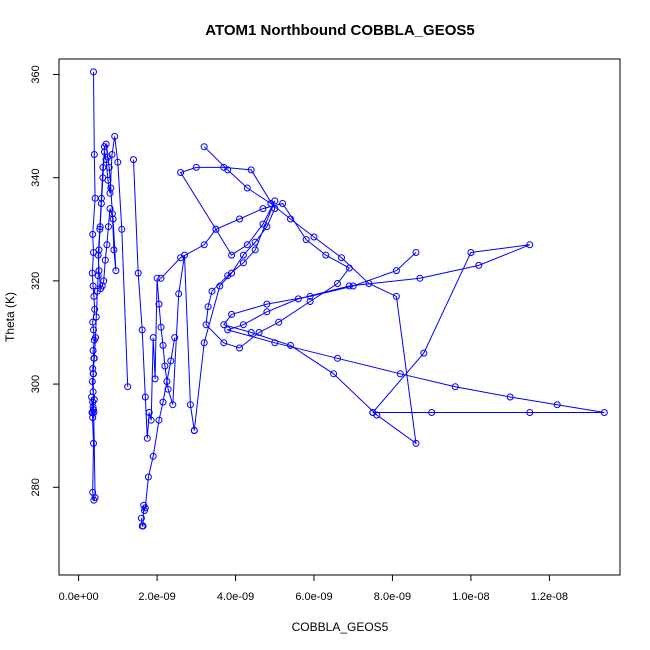 This screenshot has width=650, height=650. What do you see at coordinates (313, 597) in the screenshot?
I see `x-tick-label: 6.0e-09` at bounding box center [313, 597].